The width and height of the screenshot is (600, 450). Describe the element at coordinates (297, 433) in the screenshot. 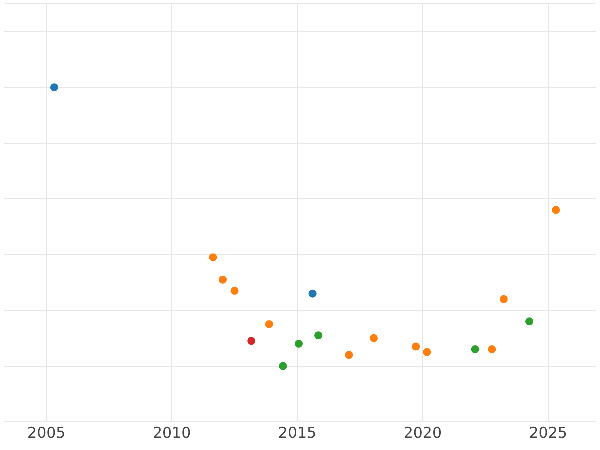

I see `x-tick-label: 2015` at that location.